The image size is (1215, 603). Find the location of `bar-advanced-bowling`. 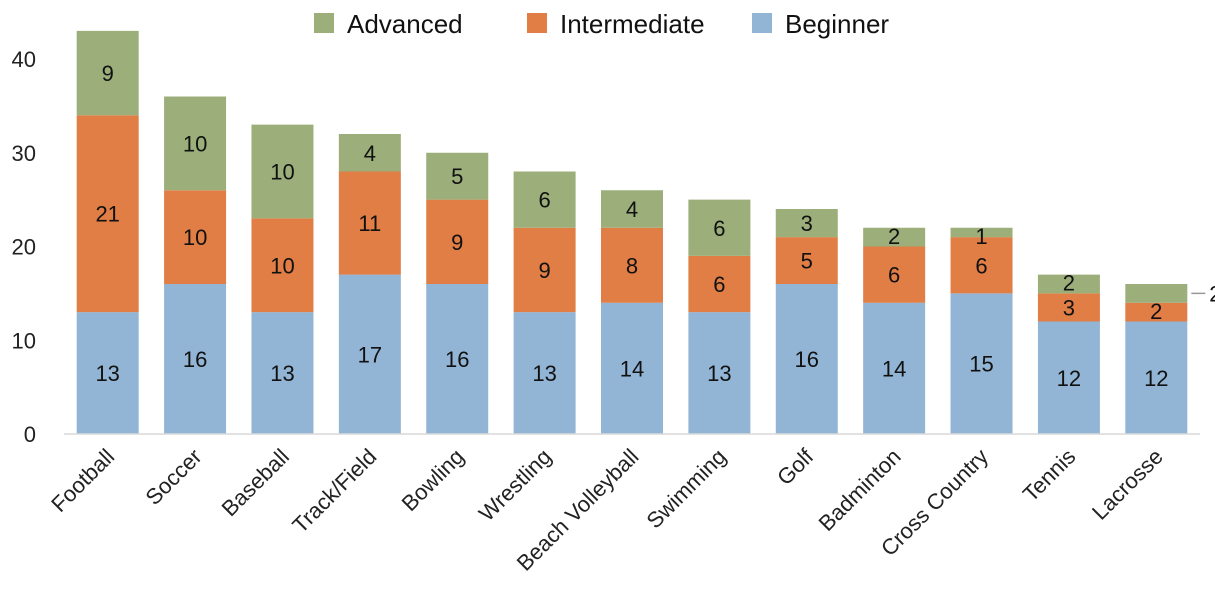

bar-advanced-bowling is located at coordinates (457, 176).